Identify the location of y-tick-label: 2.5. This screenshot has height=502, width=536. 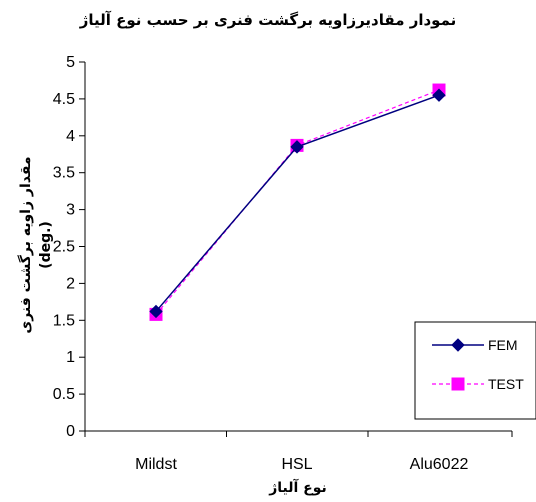
(64, 247).